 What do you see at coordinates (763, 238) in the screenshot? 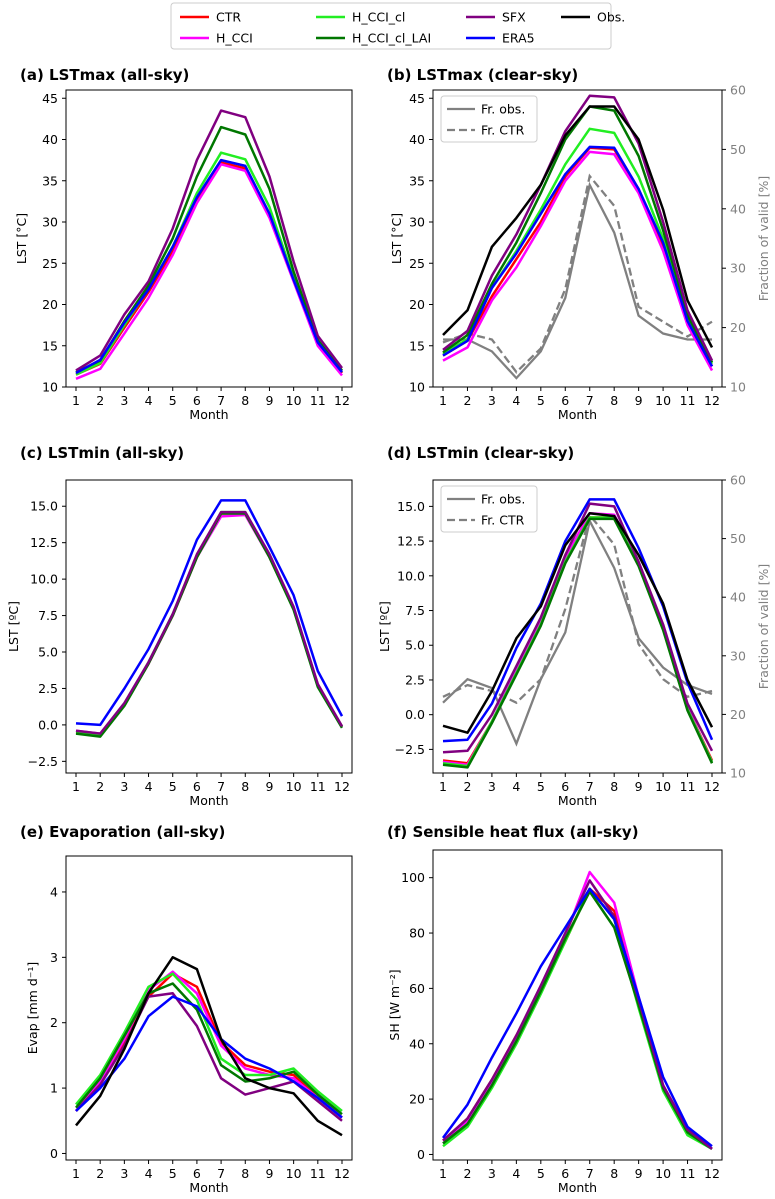
I see `right-y-axis-label: Fraction of valid [%]` at bounding box center [763, 238].